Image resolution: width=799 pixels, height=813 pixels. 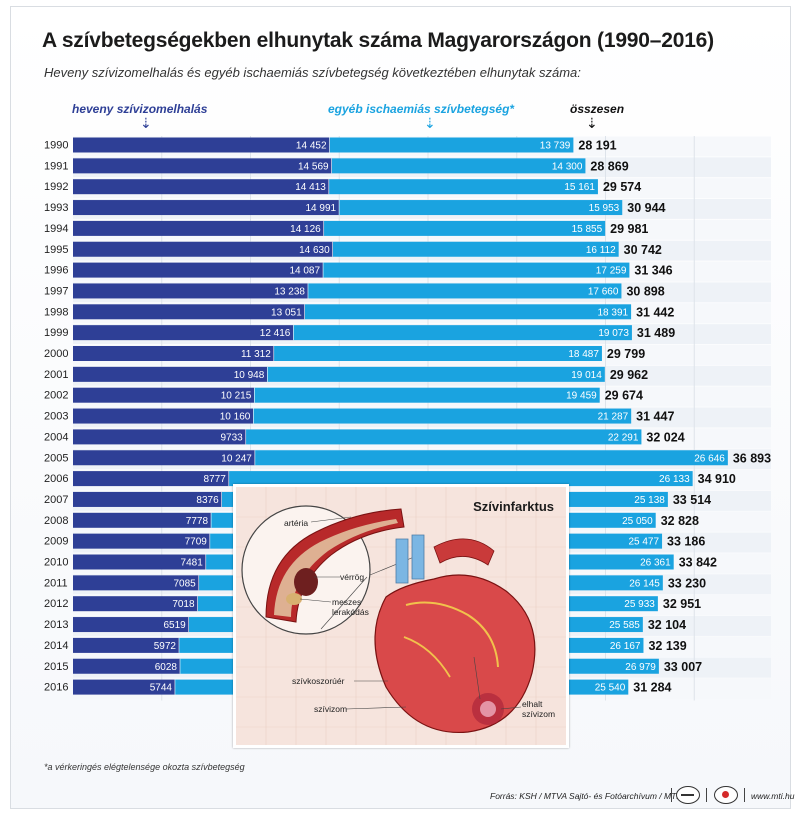 I want to click on year-label: 1991, so click(x=56, y=166).